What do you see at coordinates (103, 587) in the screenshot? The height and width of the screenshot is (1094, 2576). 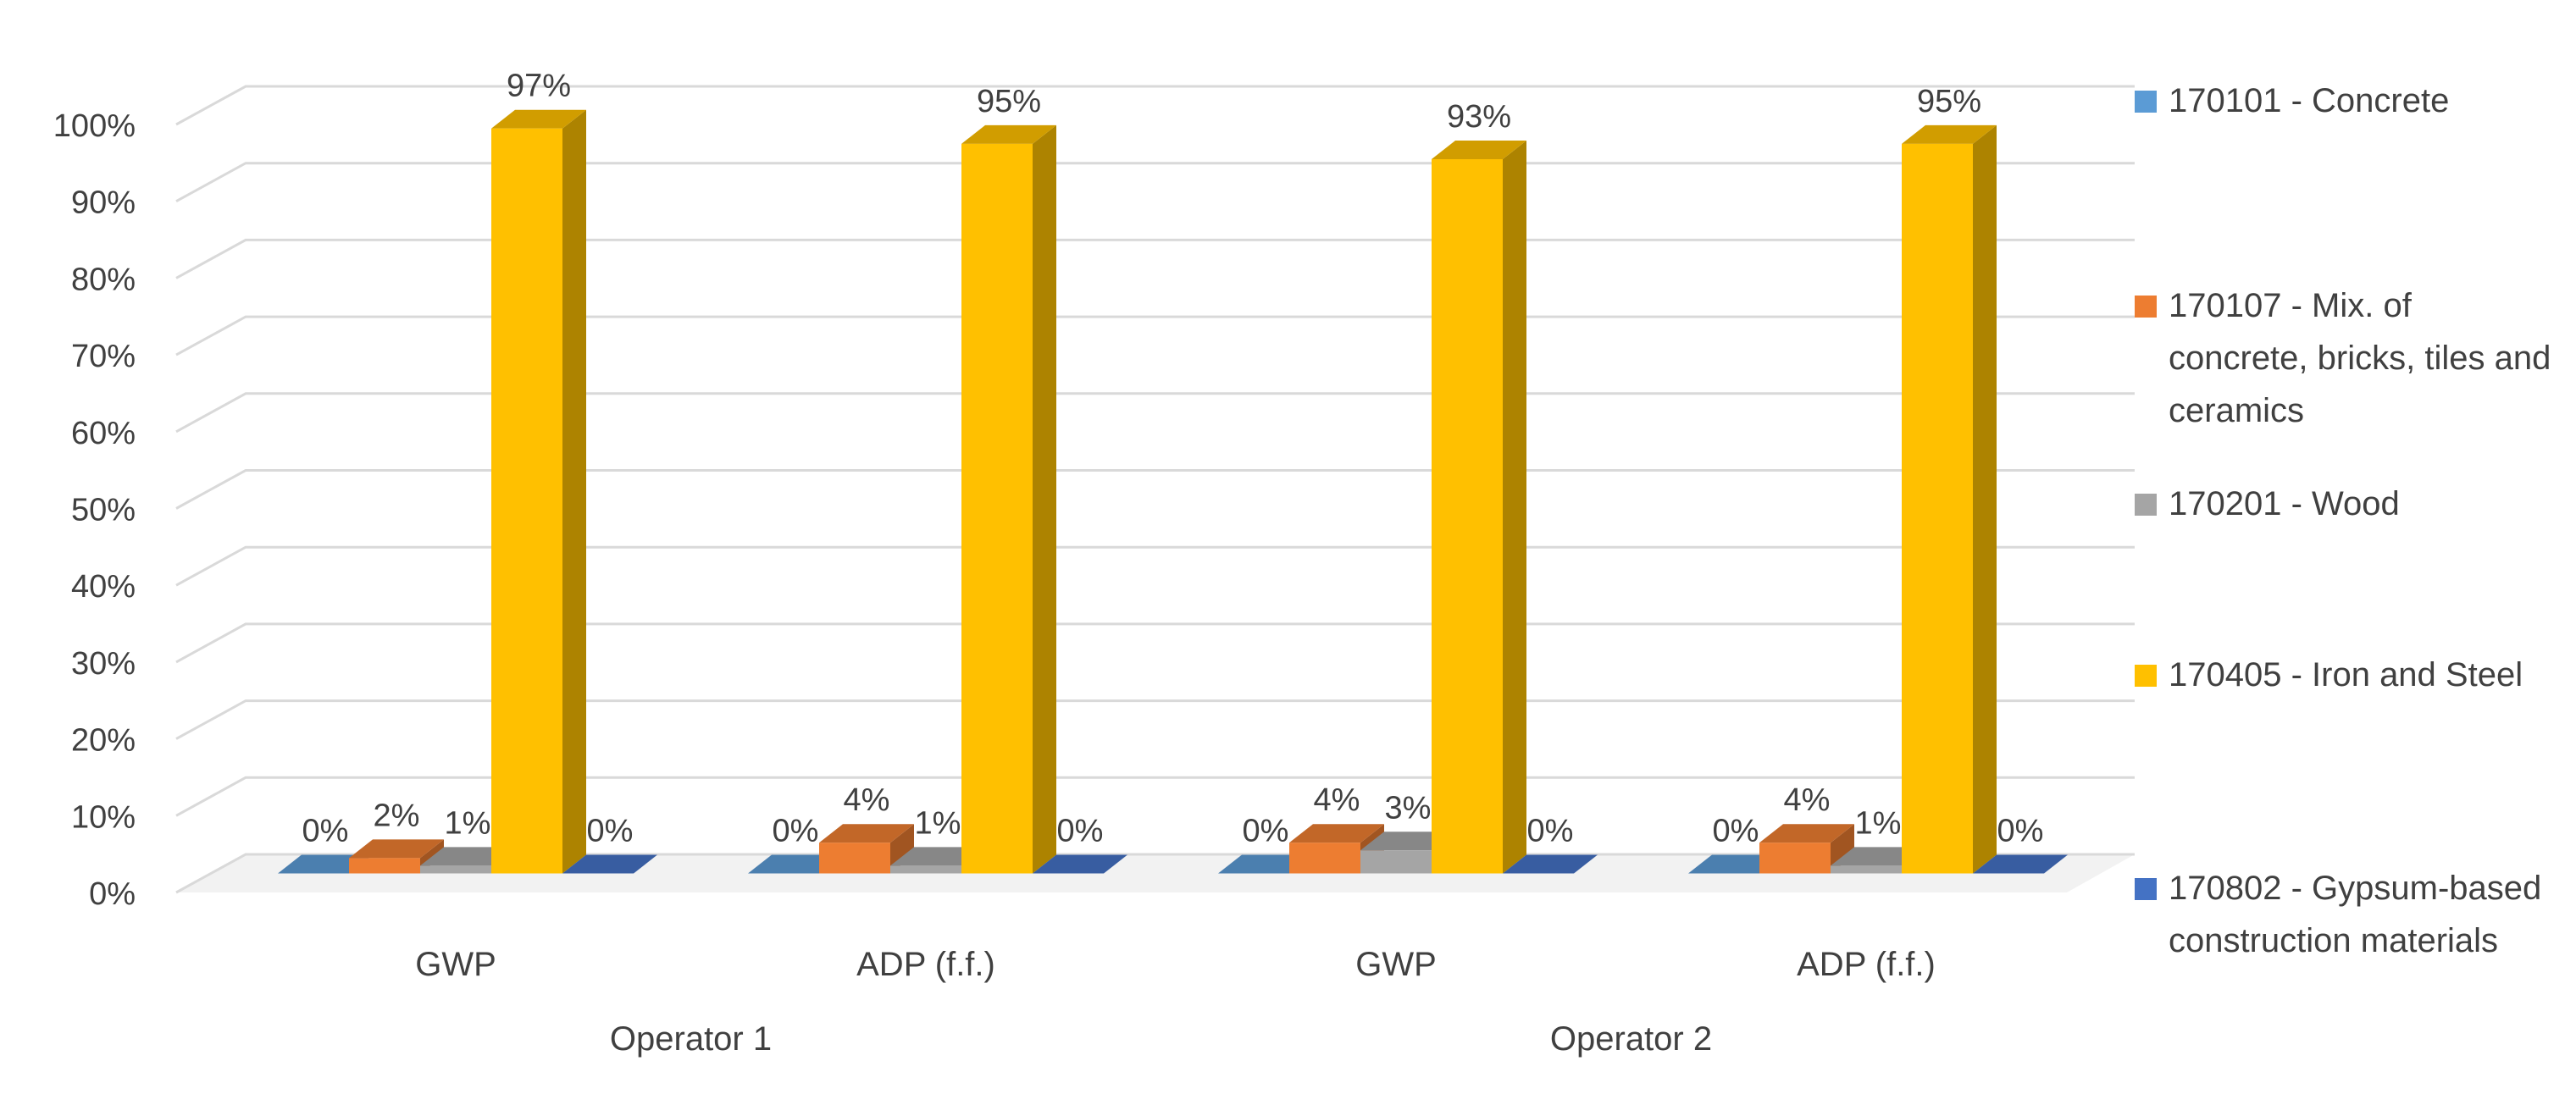 I see `y-tick-label: 40%` at bounding box center [103, 587].